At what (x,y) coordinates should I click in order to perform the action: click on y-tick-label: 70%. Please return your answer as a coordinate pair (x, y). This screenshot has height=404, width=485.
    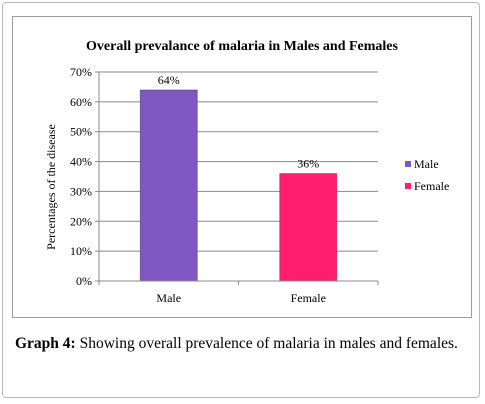
    Looking at the image, I should click on (81, 72).